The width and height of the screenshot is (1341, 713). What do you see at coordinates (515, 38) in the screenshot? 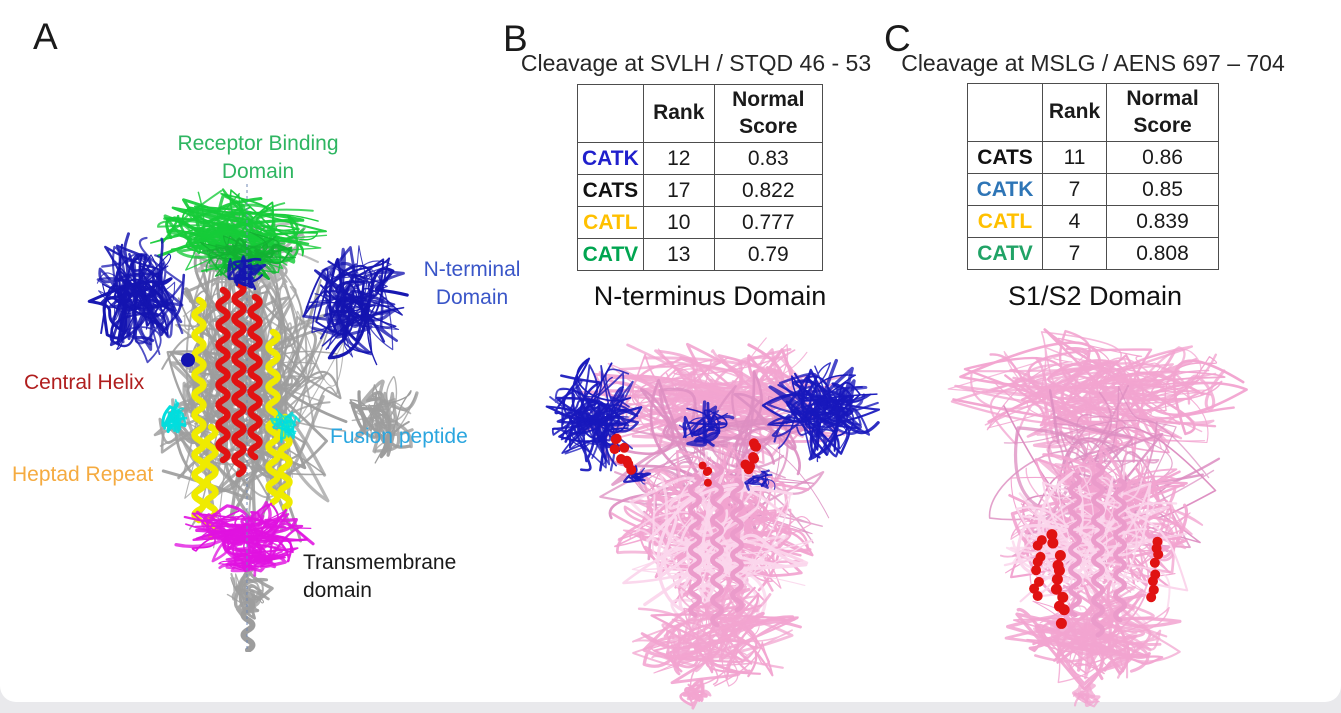
I see `panel-b-letter: B` at bounding box center [515, 38].